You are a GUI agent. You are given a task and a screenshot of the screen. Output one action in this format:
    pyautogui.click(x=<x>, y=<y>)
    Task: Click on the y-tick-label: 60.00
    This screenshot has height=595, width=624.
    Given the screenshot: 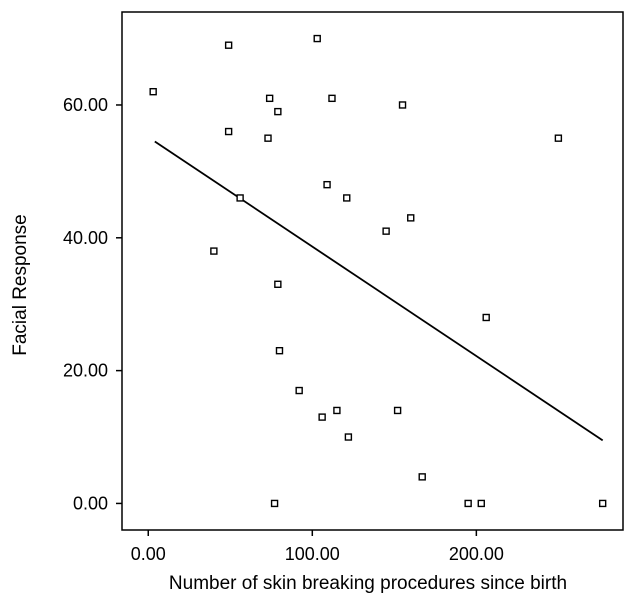 What is the action you would take?
    pyautogui.click(x=85, y=105)
    